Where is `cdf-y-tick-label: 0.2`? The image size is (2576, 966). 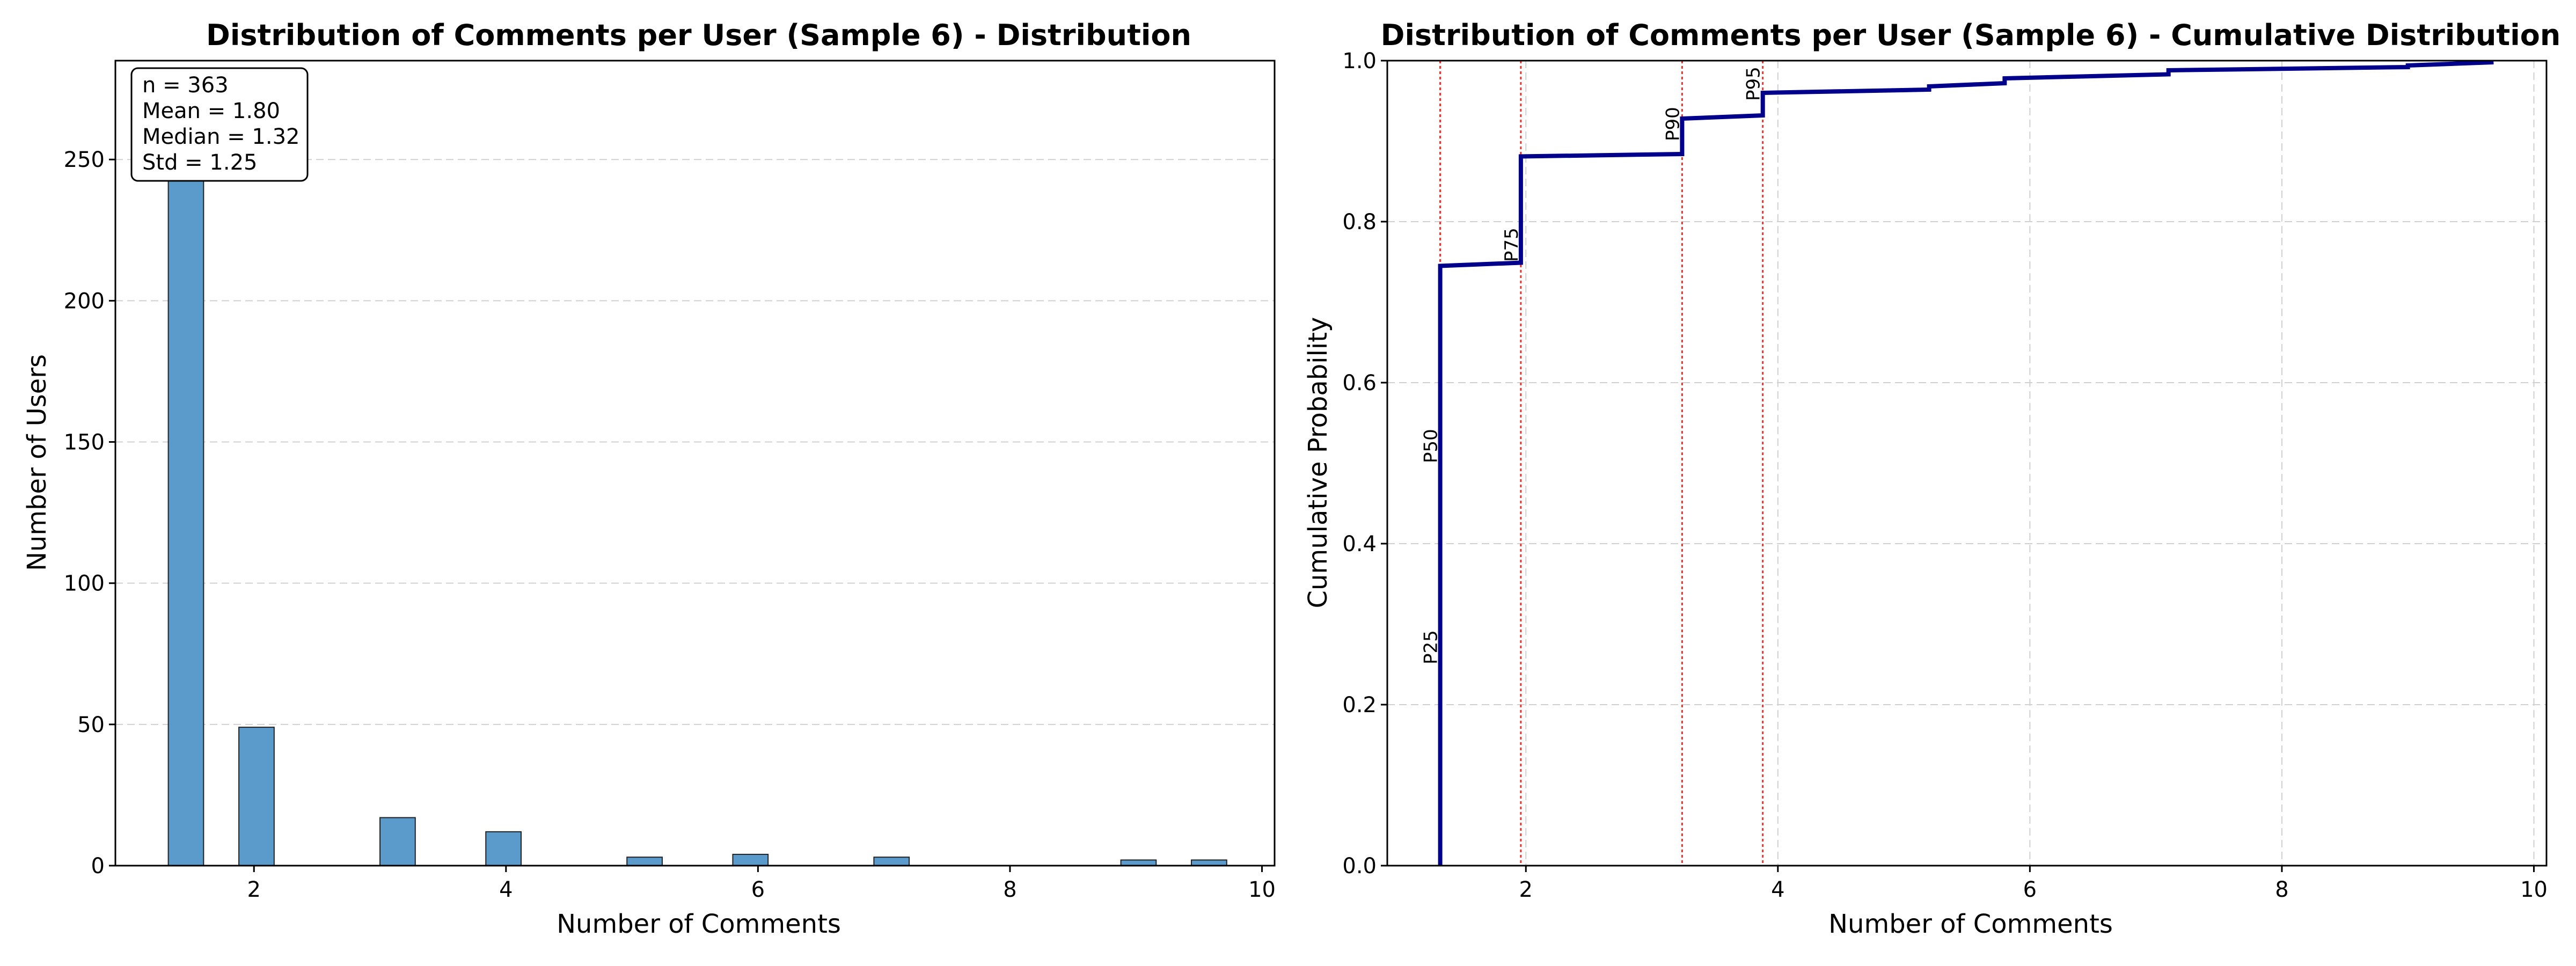
cdf-y-tick-label: 0.2 is located at coordinates (1359, 705).